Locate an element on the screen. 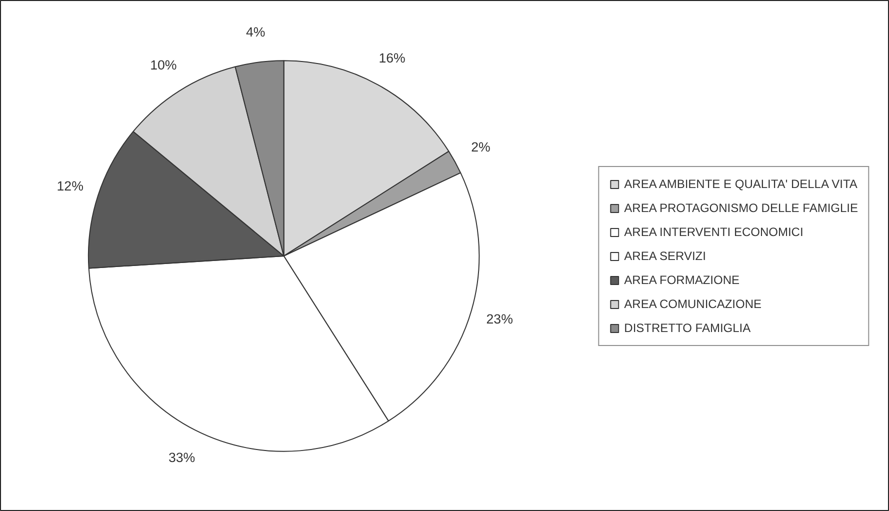 The width and height of the screenshot is (889, 511). data-label: 16% is located at coordinates (392, 58).